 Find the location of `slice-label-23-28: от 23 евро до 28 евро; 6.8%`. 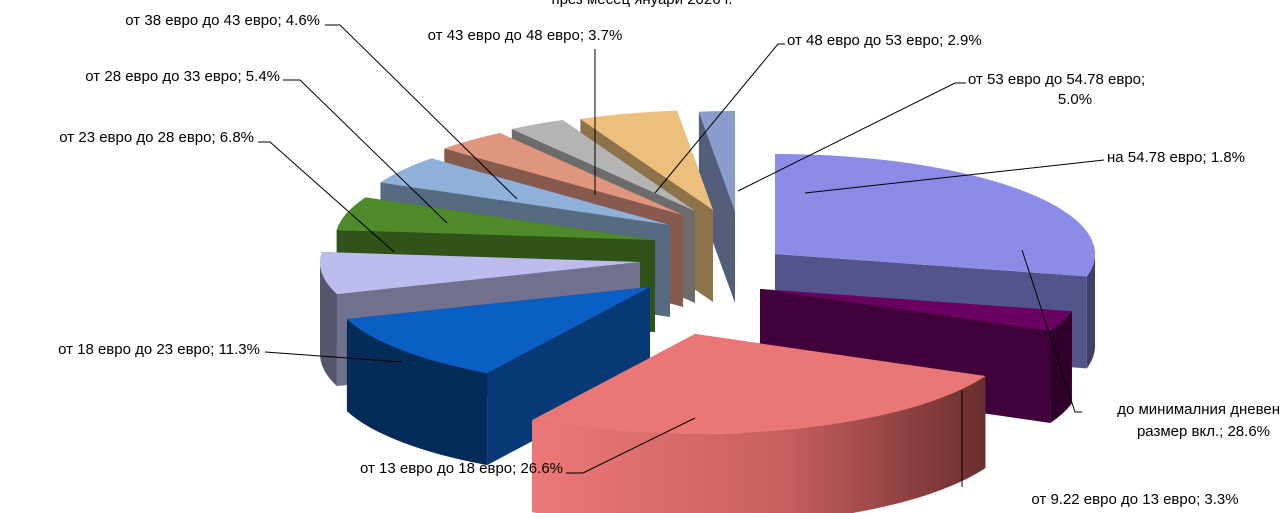

slice-label-23-28: от 23 евро до 28 евро; 6.8% is located at coordinates (156, 137).